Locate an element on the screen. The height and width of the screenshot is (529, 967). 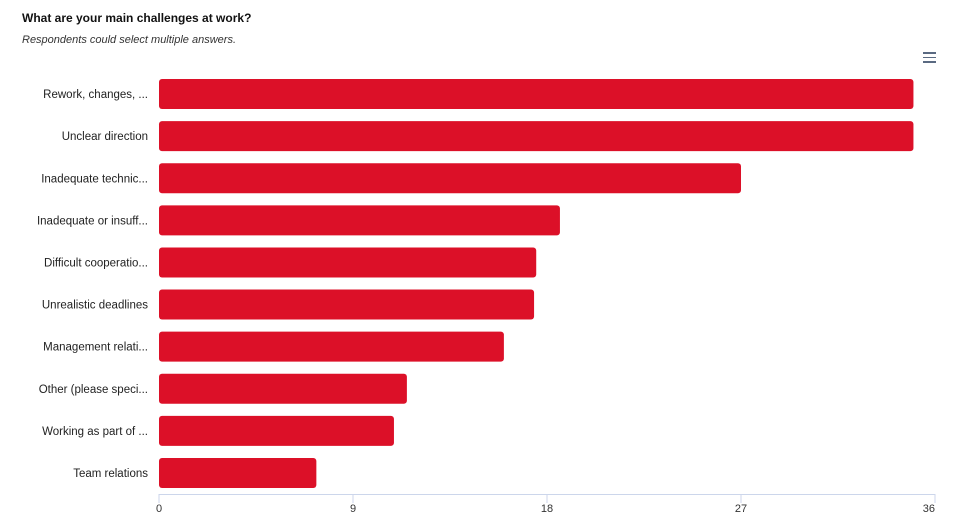
chart-title: What are your main challenges at work? is located at coordinates (137, 18).